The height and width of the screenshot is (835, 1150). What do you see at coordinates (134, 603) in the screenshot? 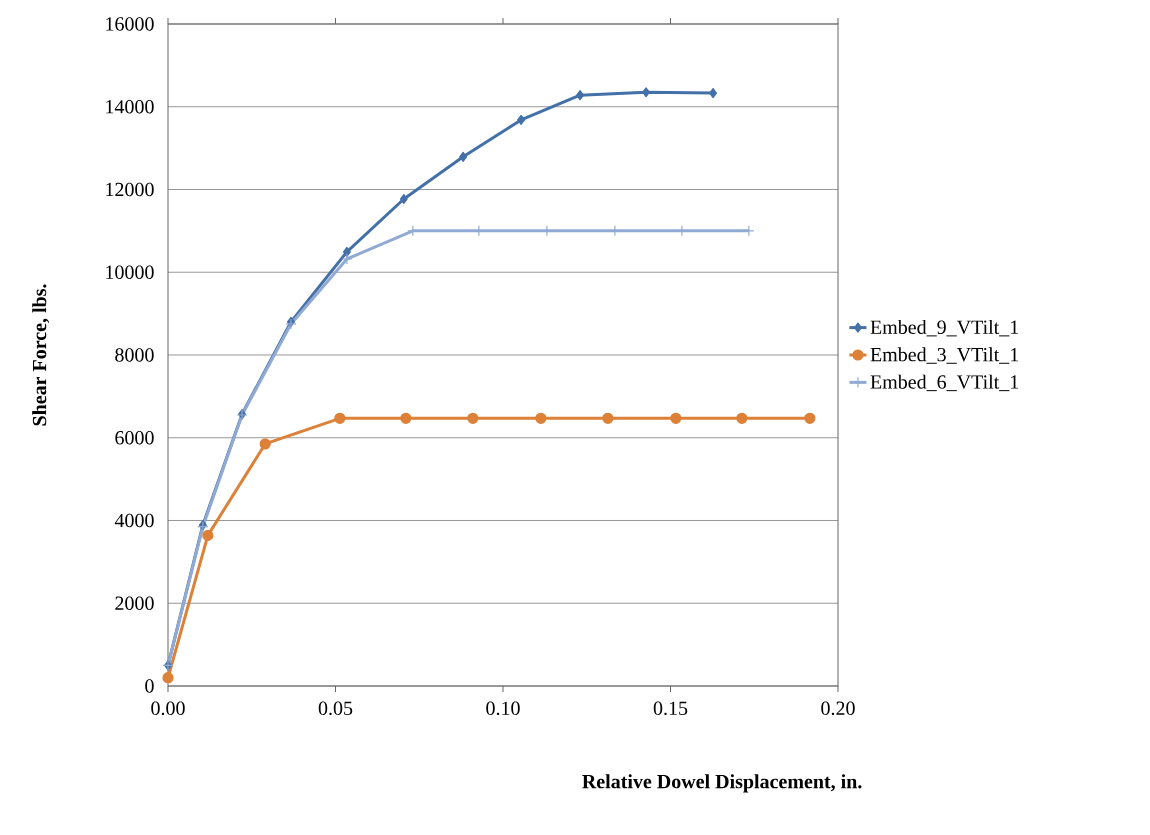
I see `y-tick-label: 2000` at bounding box center [134, 603].